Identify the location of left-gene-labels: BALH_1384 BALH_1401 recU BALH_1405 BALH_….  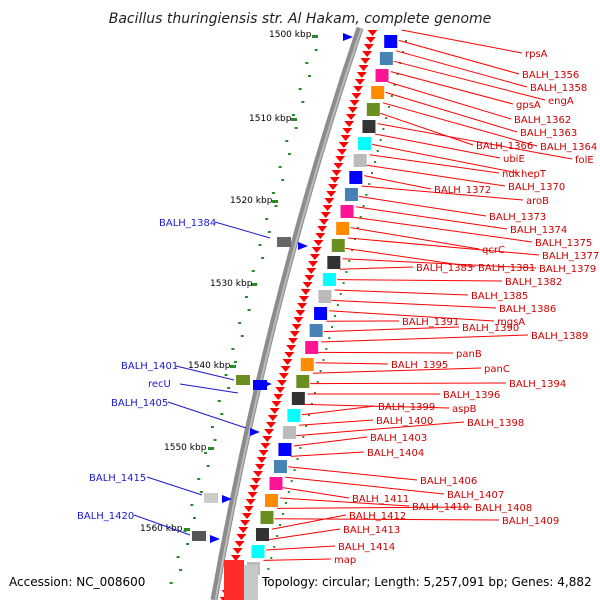
(146, 370).